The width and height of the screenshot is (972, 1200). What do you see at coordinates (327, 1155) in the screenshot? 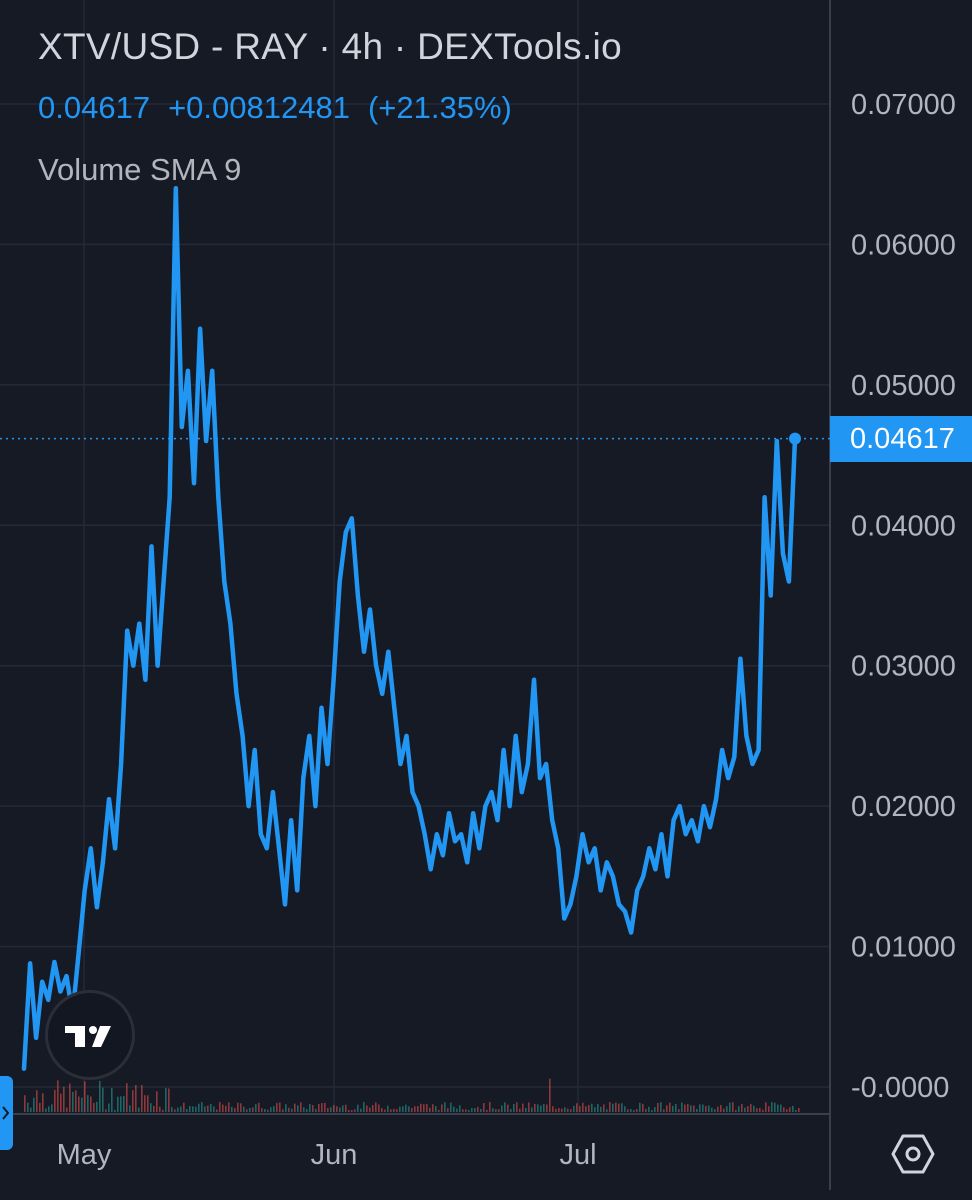
I see `time-axis: May Jun Jul` at bounding box center [327, 1155].